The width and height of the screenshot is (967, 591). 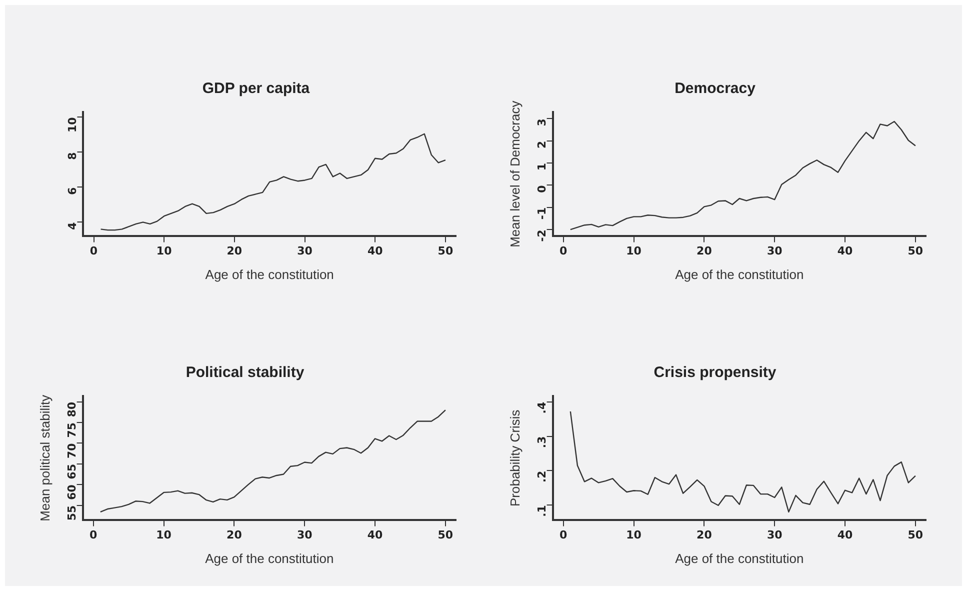 What do you see at coordinates (542, 122) in the screenshot?
I see `y-tick-label: 3` at bounding box center [542, 122].